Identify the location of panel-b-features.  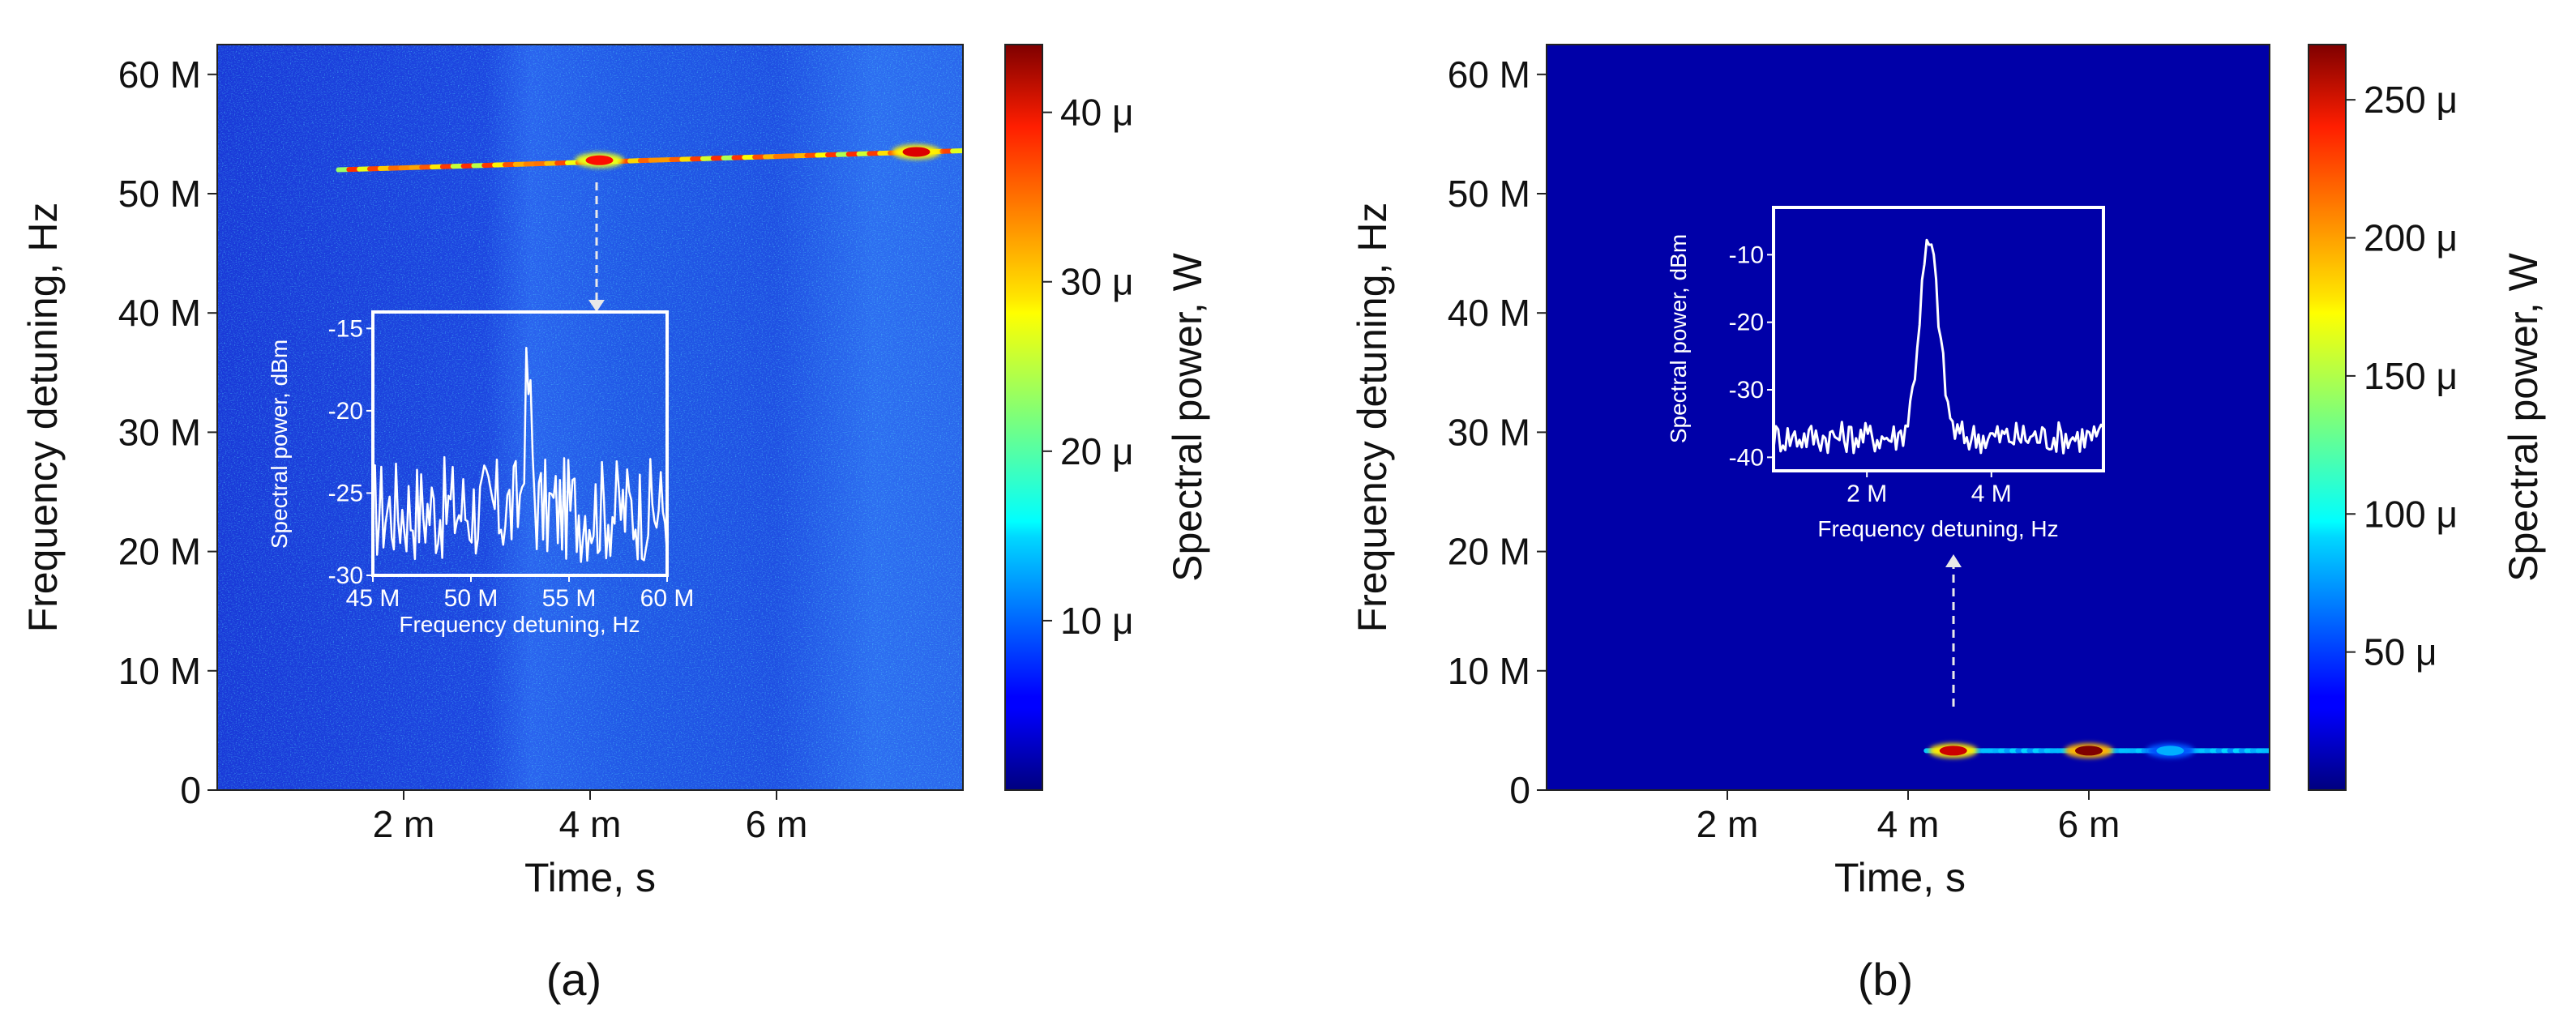
(2096, 750).